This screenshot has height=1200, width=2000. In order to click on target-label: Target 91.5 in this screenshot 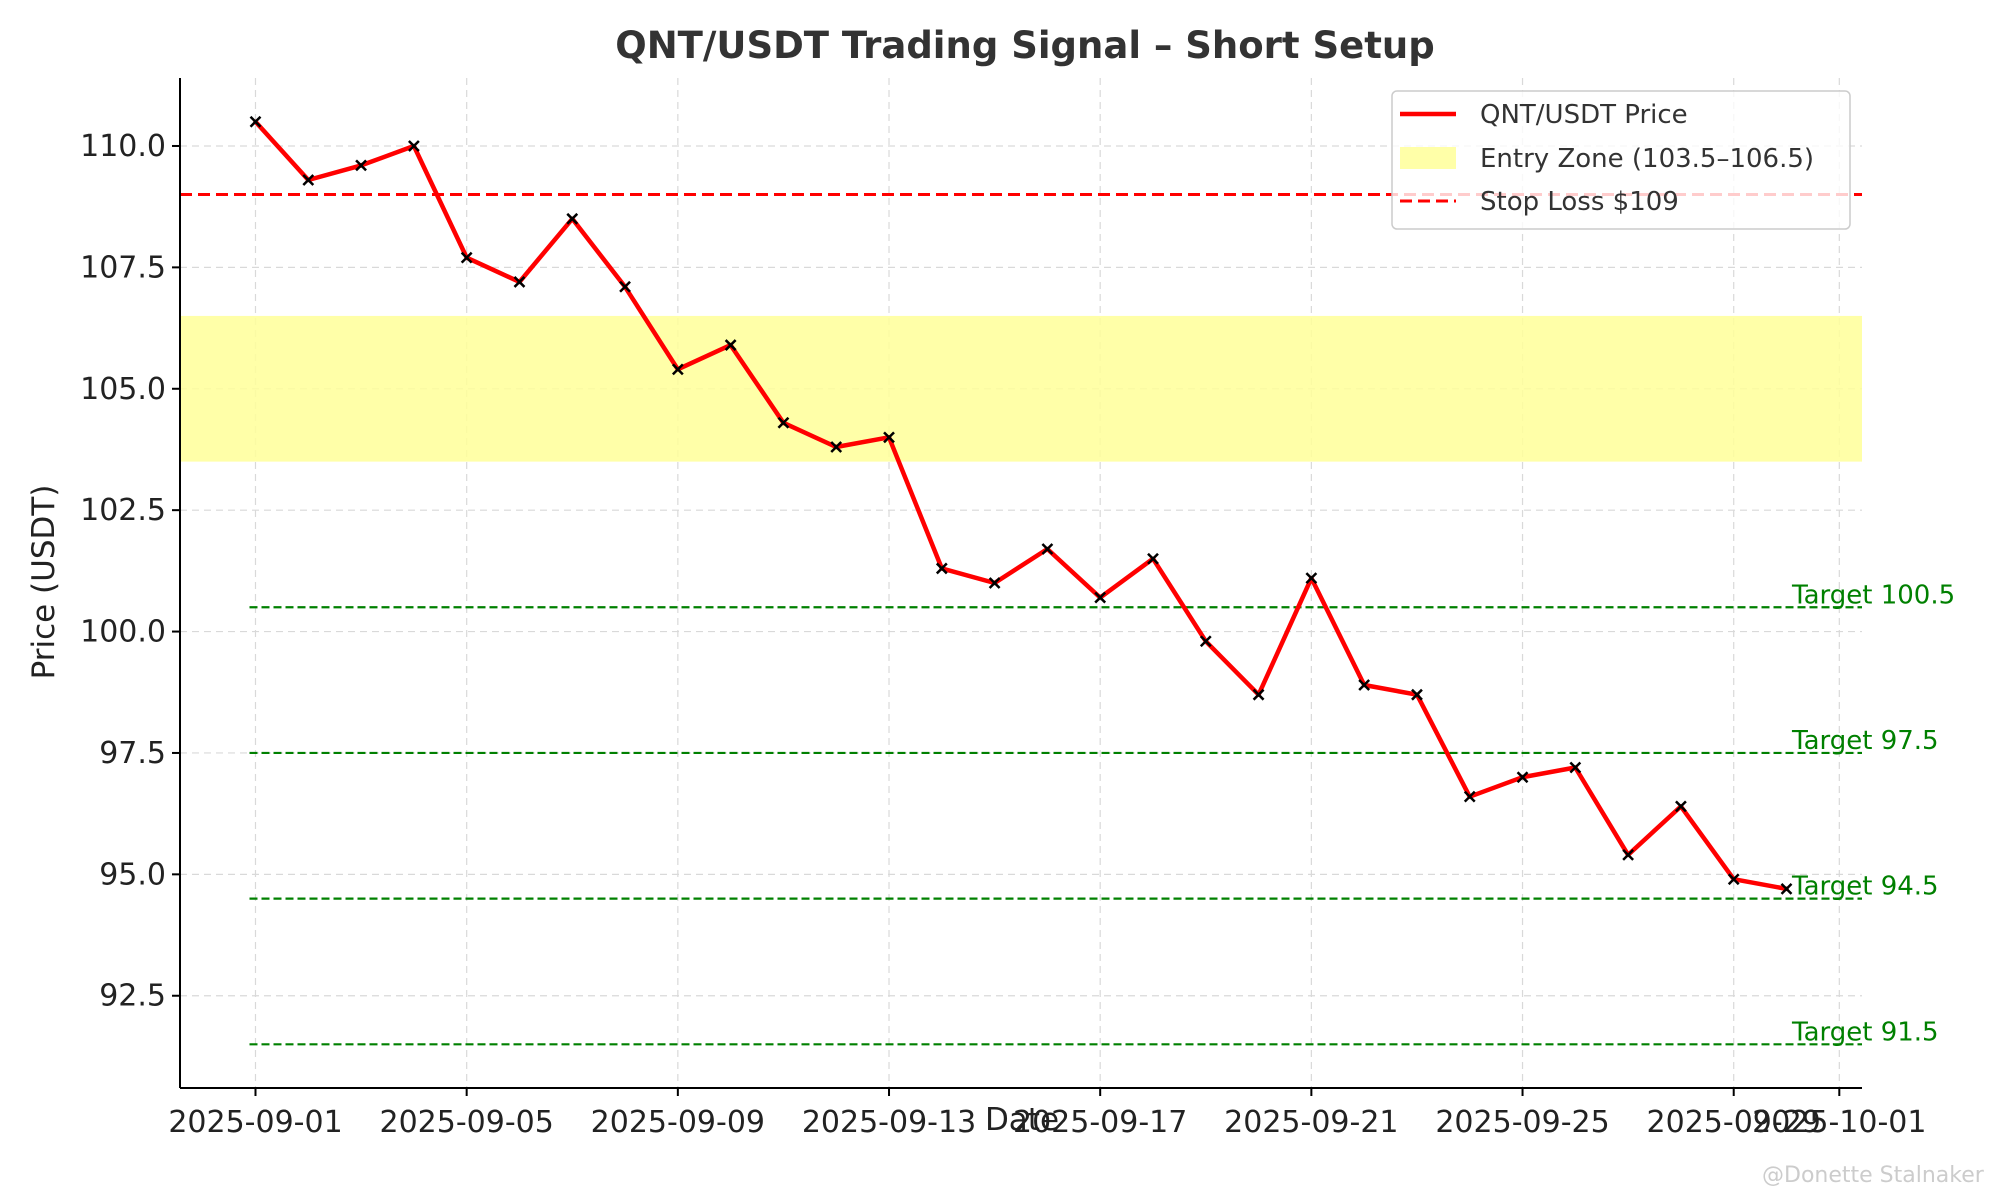, I will do `click(1865, 1032)`.